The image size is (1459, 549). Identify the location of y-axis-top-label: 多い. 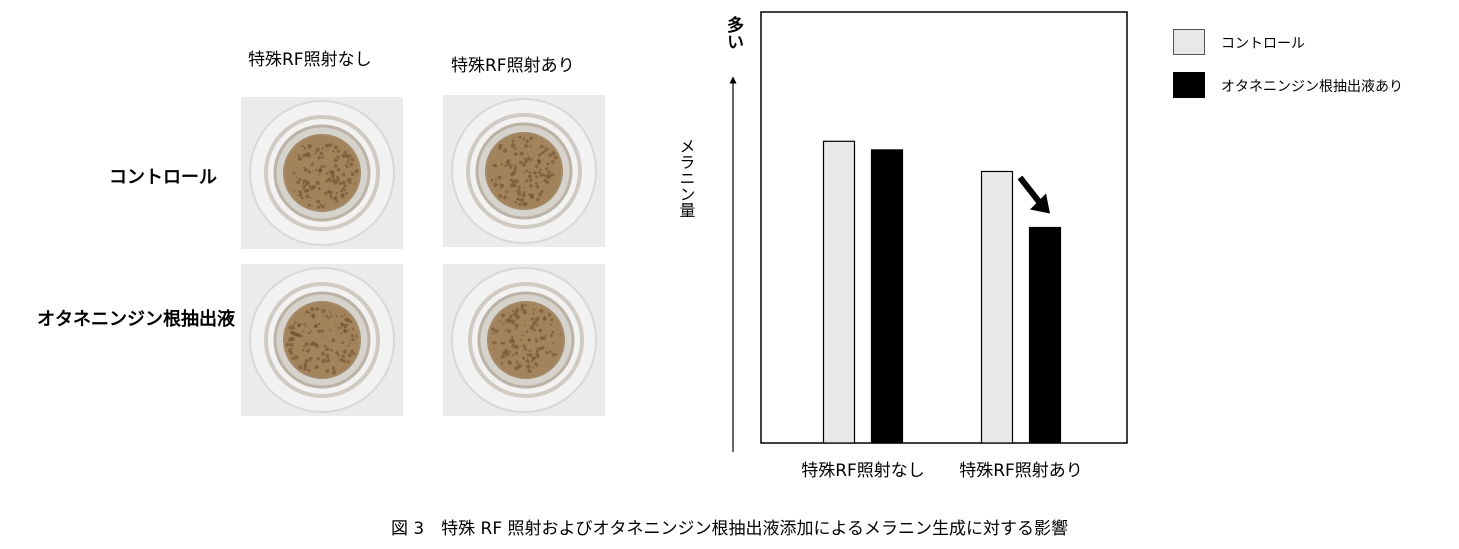
(733, 32).